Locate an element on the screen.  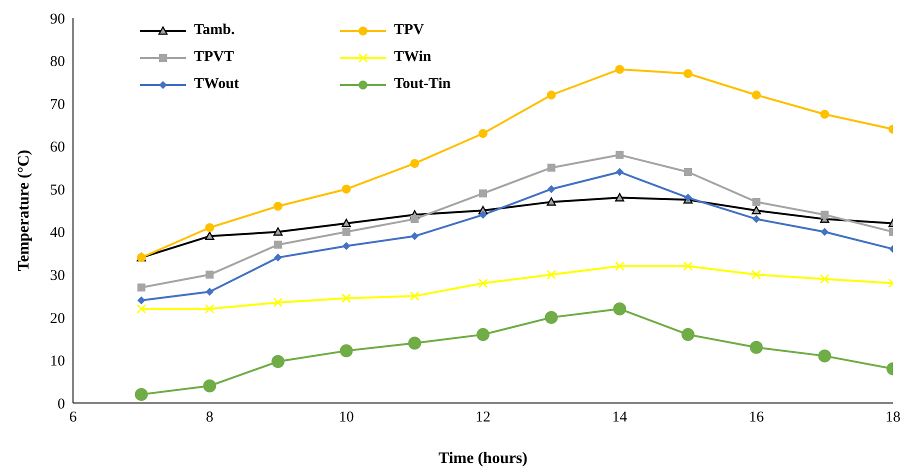
y-tick-label: 40 is located at coordinates (57, 233).